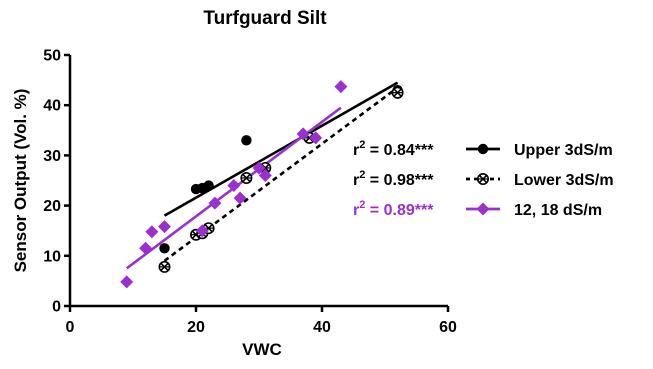  I want to click on x-tick-label: 40, so click(322, 327).